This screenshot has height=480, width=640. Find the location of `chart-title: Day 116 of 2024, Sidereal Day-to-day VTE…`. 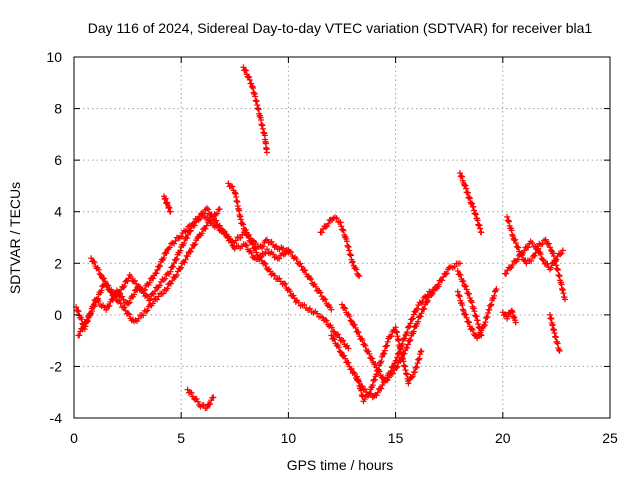

chart-title: Day 116 of 2024, Sidereal Day-to-day VTE… is located at coordinates (340, 28).